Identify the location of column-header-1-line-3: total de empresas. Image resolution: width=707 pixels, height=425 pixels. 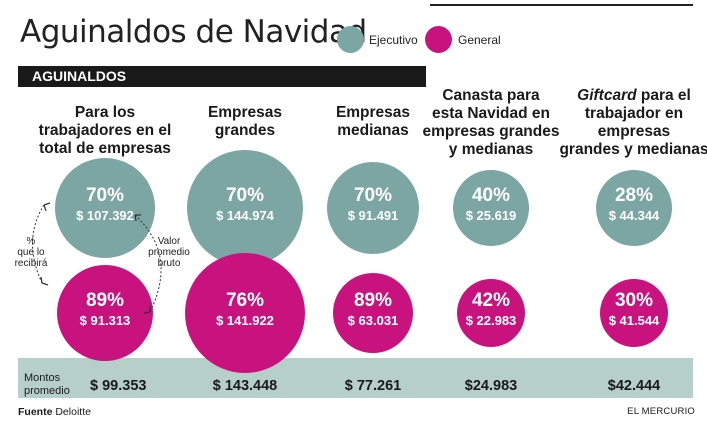
(105, 148).